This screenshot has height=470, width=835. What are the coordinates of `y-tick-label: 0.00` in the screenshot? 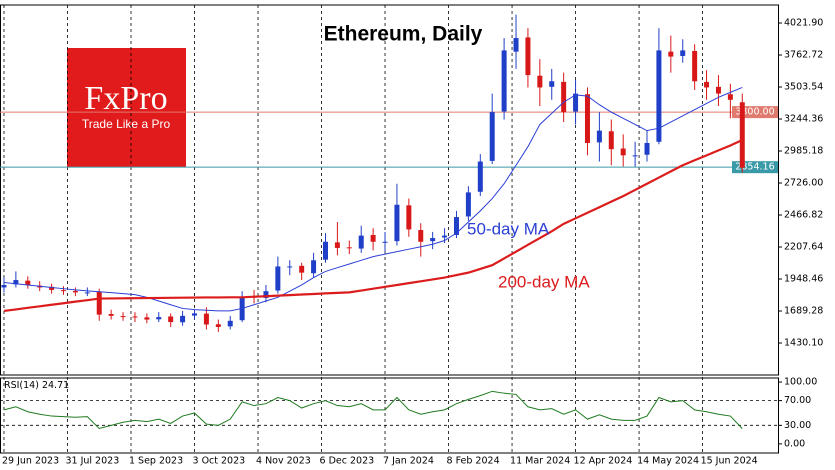 It's located at (794, 443).